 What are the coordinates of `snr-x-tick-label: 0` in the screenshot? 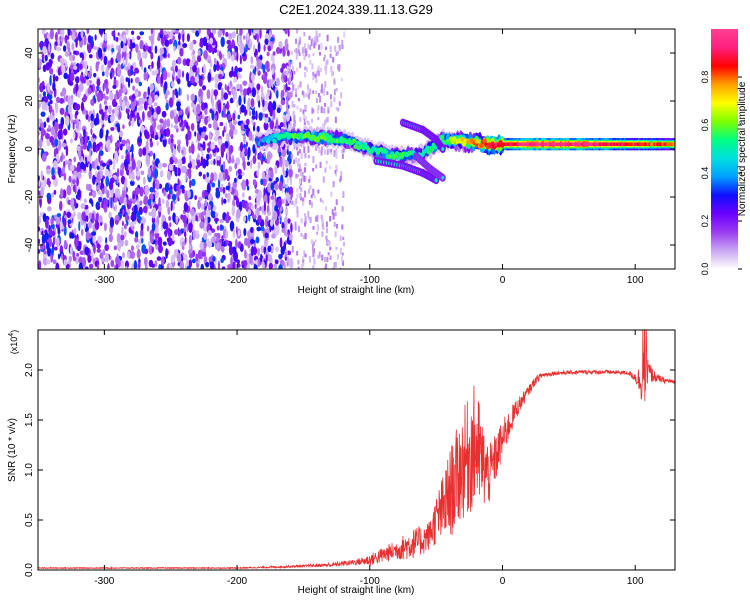 It's located at (503, 581).